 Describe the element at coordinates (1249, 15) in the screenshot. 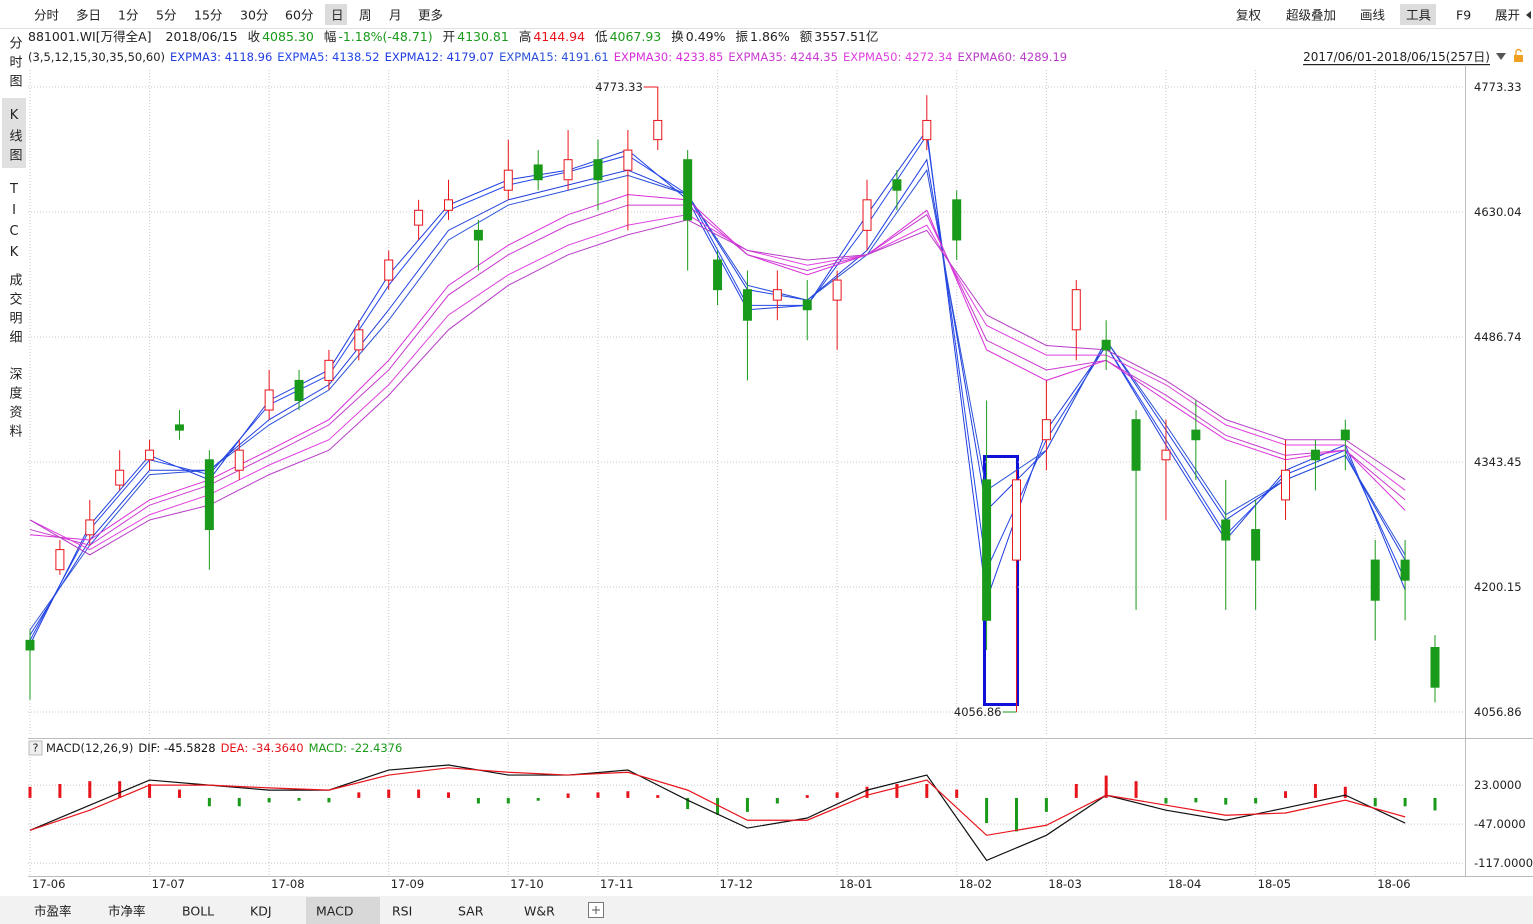

I see `tool-button: 复权` at that location.